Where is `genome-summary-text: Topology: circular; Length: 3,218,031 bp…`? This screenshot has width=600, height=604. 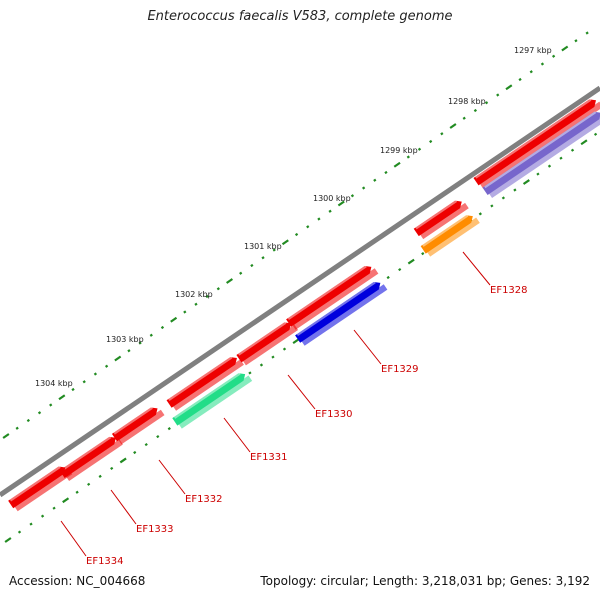 genome-summary-text: Topology: circular; Length: 3,218,031 bp… is located at coordinates (425, 581).